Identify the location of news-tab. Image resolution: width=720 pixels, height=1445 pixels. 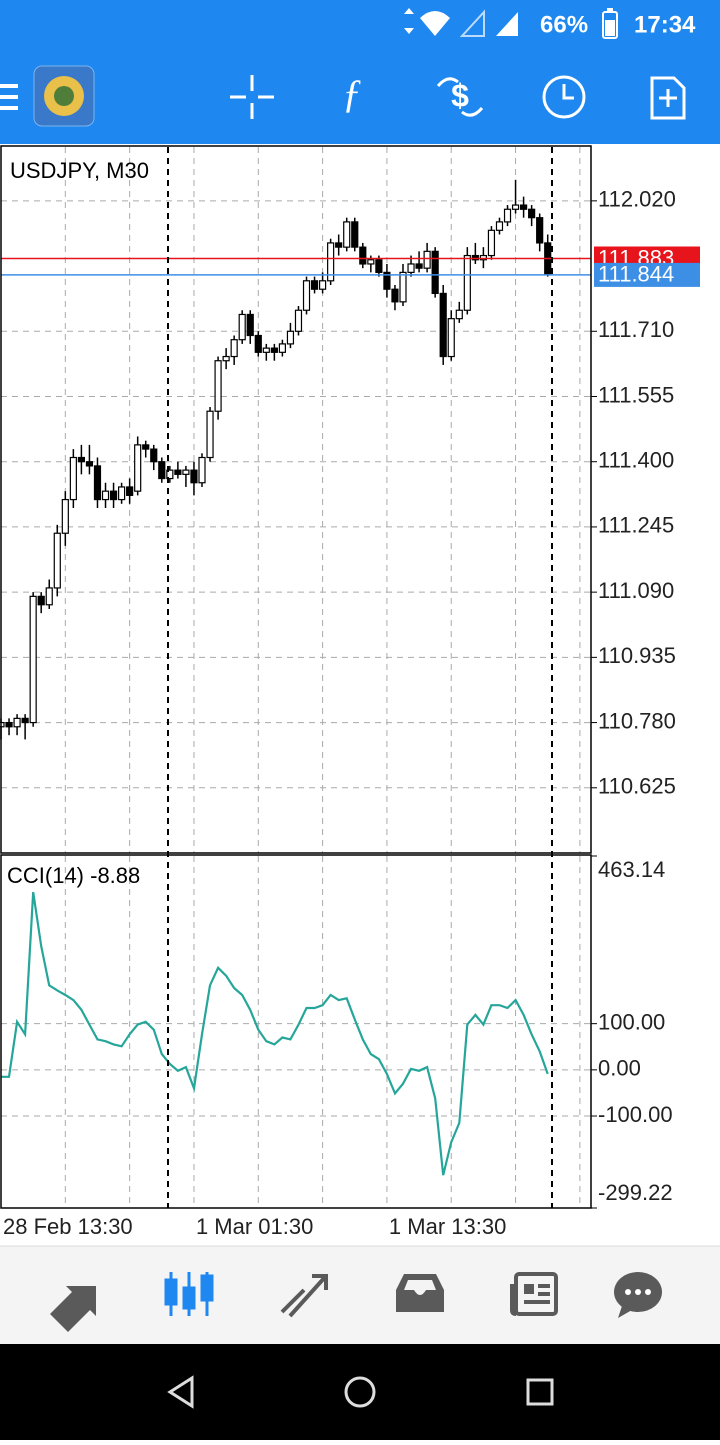
(534, 1294).